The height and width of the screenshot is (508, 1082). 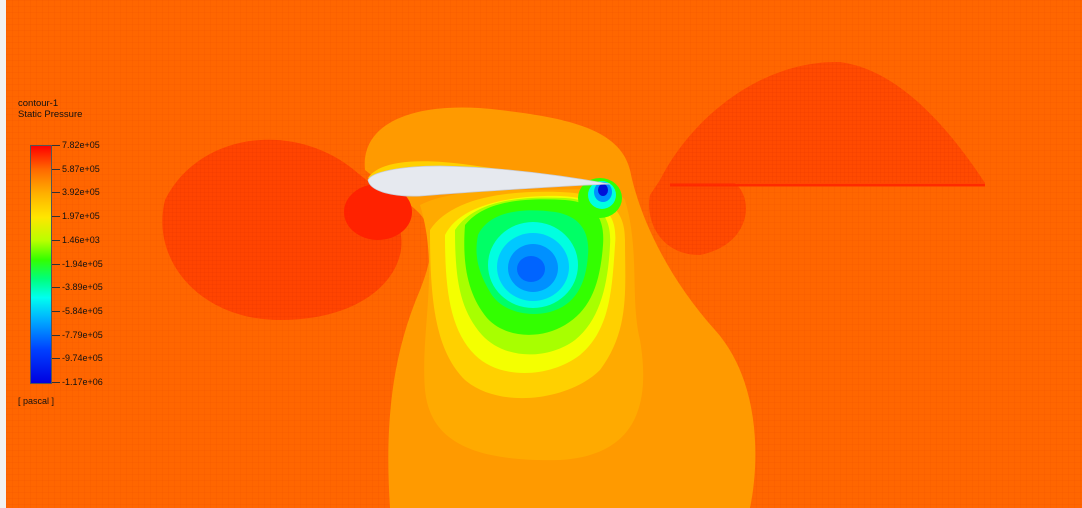 I want to click on colorbar-tick-label: -1.94e+05, so click(x=82, y=263).